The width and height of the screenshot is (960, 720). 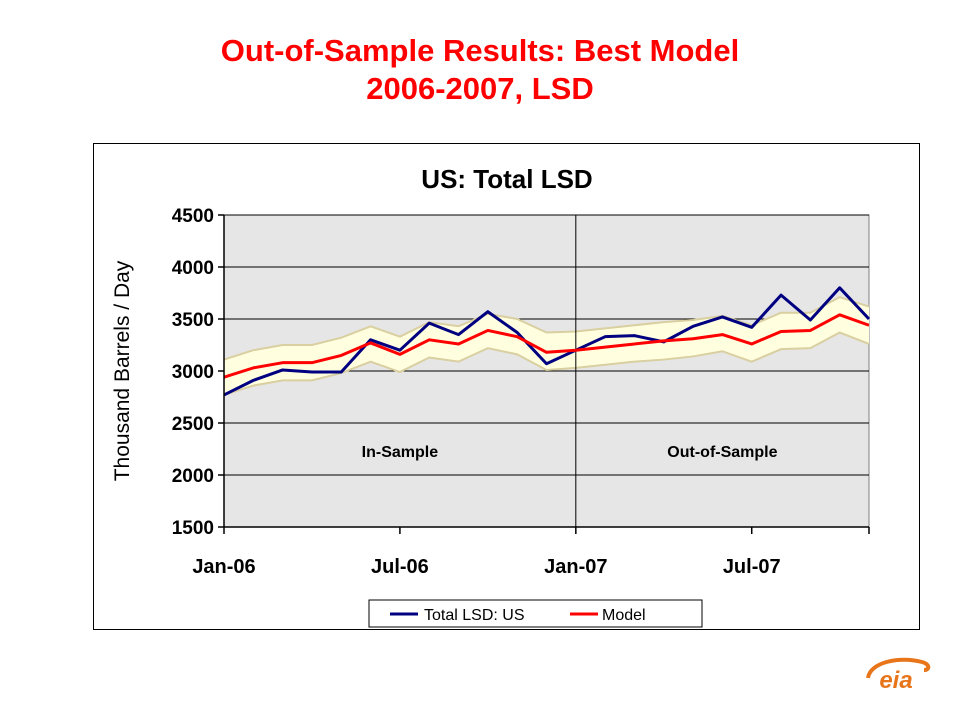 I want to click on y-tick-label: 3500, so click(x=193, y=320).